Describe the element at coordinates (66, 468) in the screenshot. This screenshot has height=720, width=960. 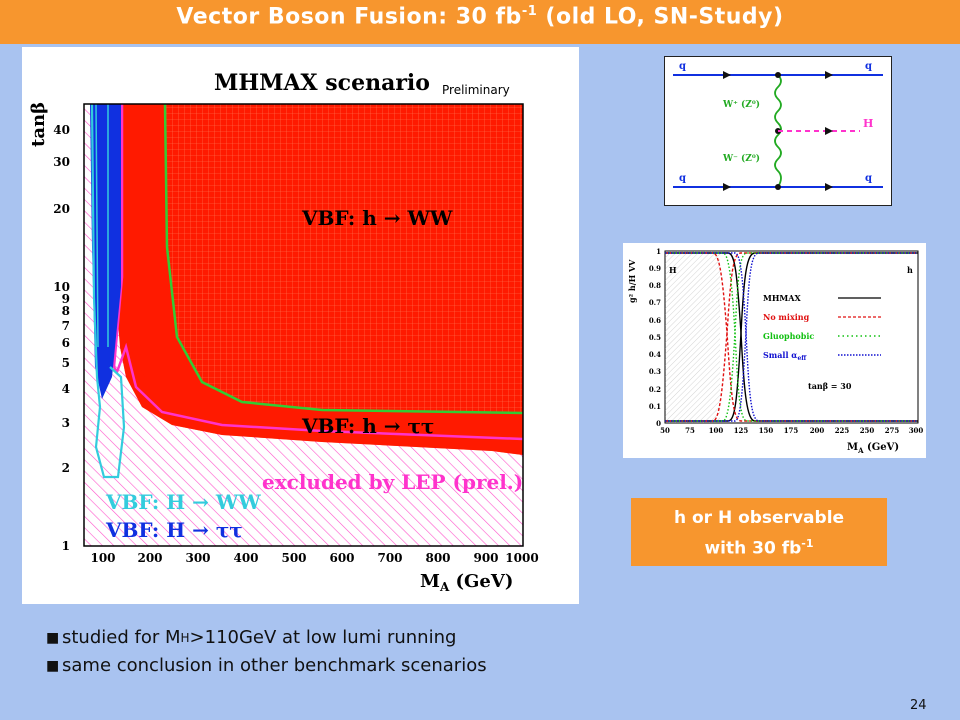
I see `y-tick: 2` at that location.